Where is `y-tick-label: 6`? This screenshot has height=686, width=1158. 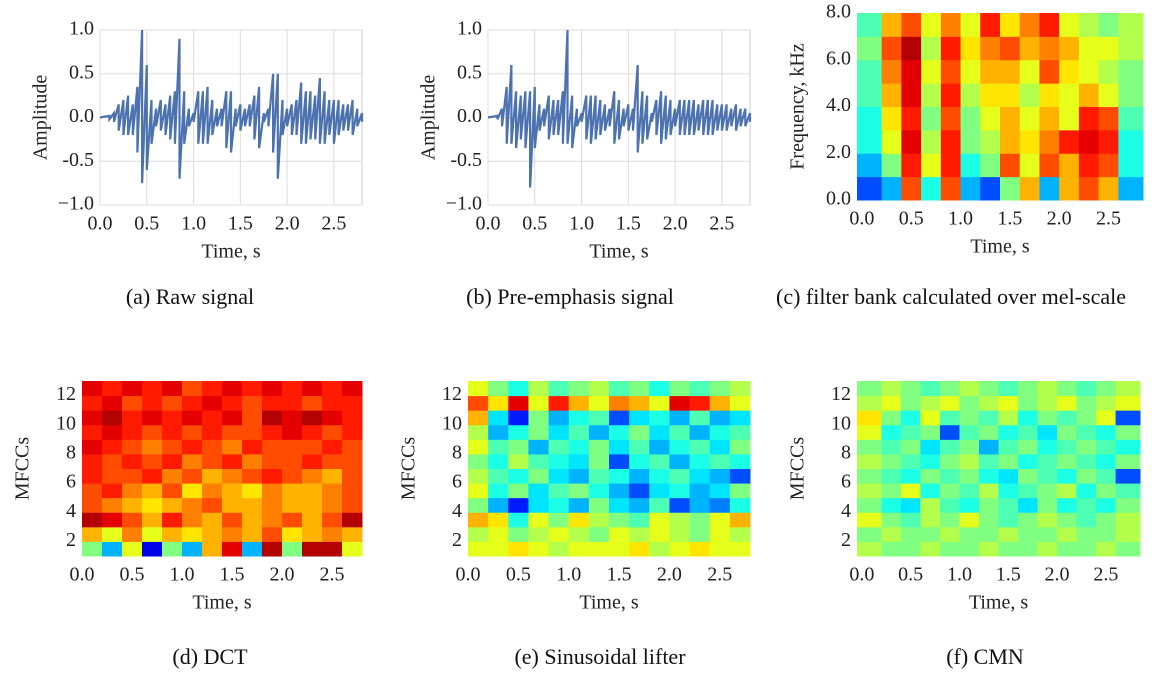
y-tick-label: 6 is located at coordinates (71, 482).